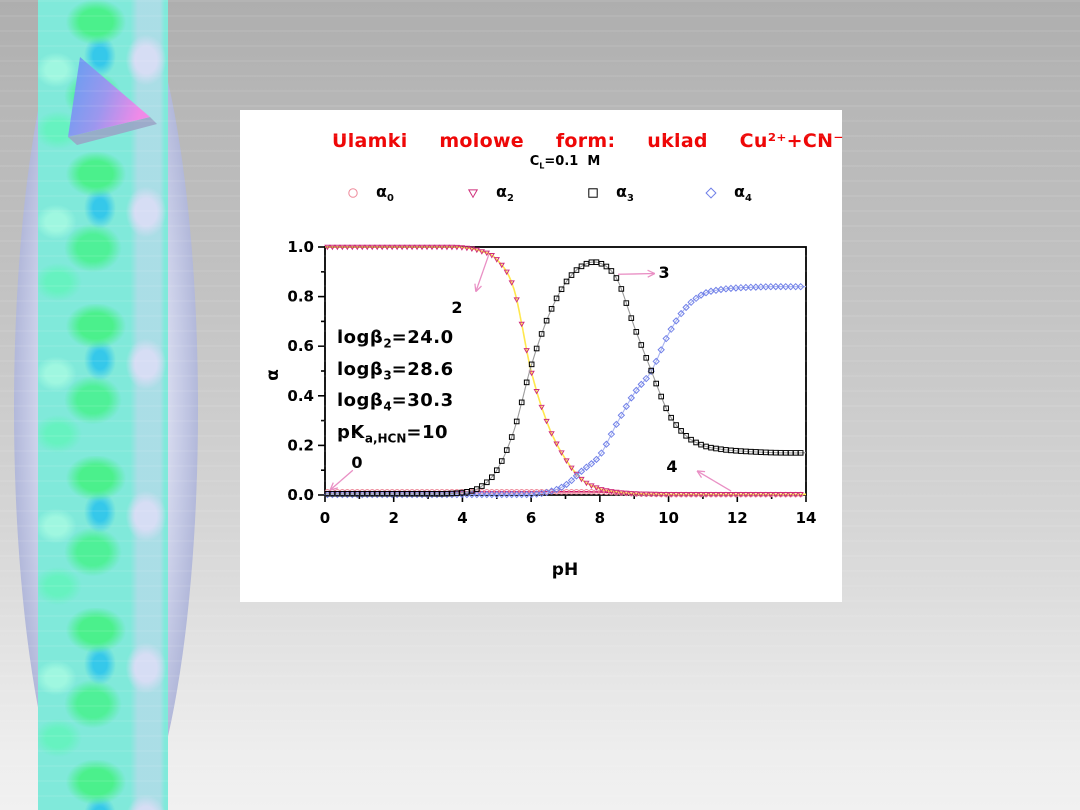 The height and width of the screenshot is (810, 1080). What do you see at coordinates (531, 518) in the screenshot?
I see `x-tick-label: 6` at bounding box center [531, 518].